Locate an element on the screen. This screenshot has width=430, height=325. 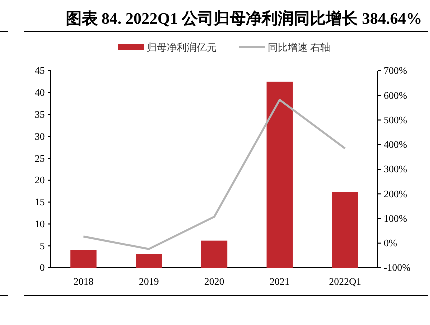
x-tick-label: 2022Q1 is located at coordinates (345, 282).